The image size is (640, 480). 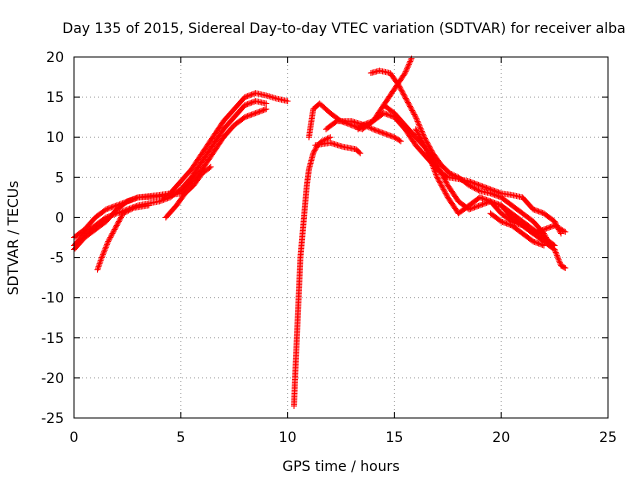 What do you see at coordinates (57, 259) in the screenshot?
I see `y-tick-label: -5` at bounding box center [57, 259].